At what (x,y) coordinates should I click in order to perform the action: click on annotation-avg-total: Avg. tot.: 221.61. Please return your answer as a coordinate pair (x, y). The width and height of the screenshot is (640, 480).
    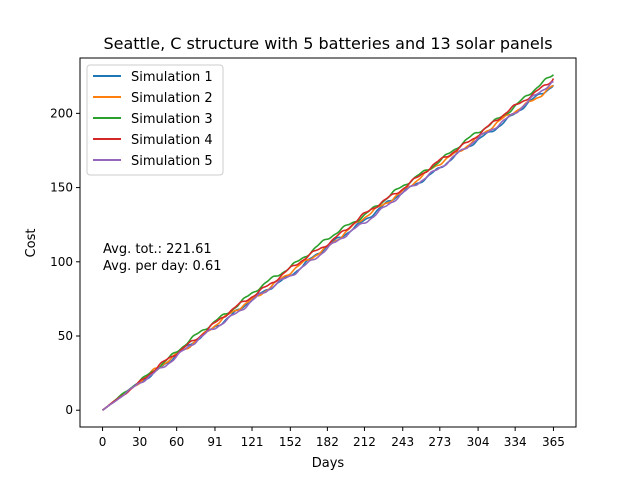
    Looking at the image, I should click on (157, 249).